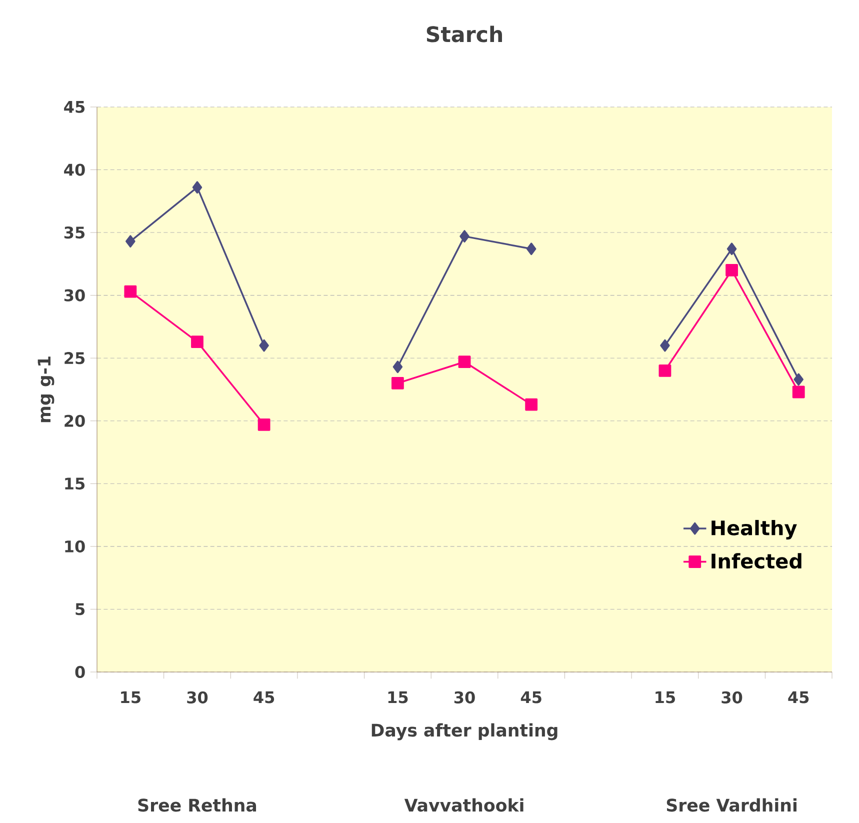  I want to click on y-tick-label: 5, so click(80, 609).